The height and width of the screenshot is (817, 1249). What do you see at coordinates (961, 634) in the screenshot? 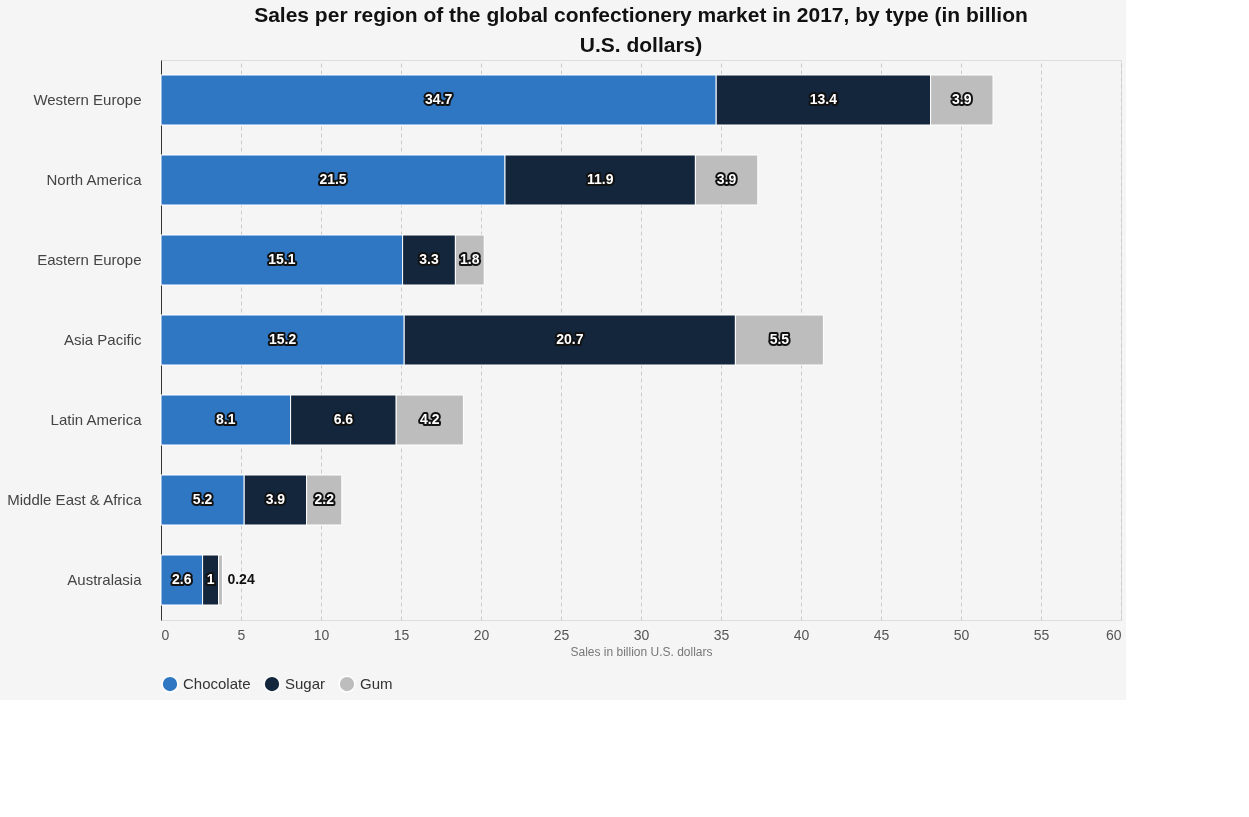
I see `x-tick-label: 50` at bounding box center [961, 634].